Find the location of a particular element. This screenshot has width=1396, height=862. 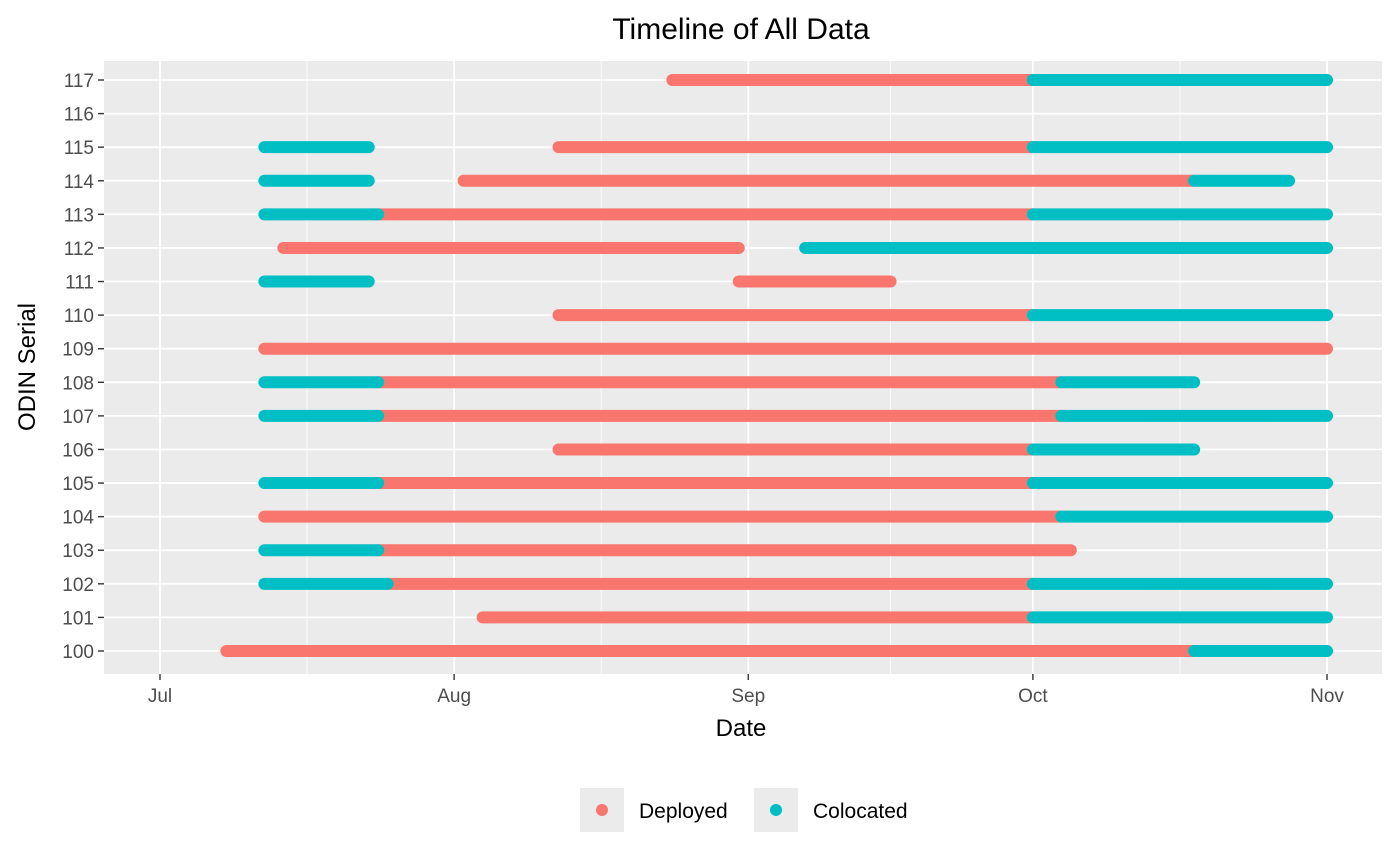

x-axis-title: Date is located at coordinates (741, 728).